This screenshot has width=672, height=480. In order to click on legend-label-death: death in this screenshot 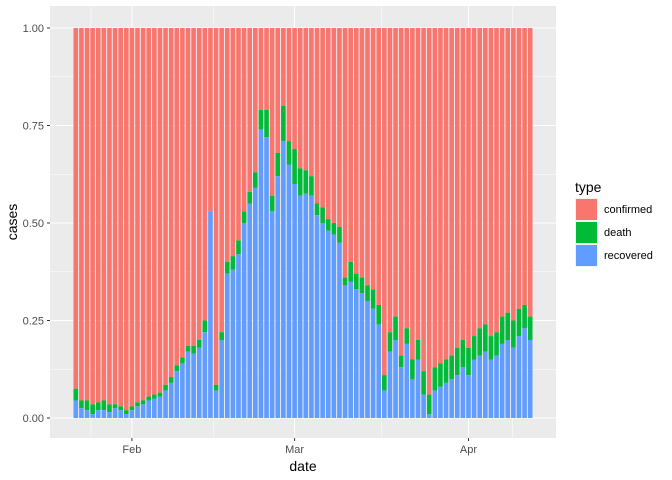, I will do `click(618, 233)`.